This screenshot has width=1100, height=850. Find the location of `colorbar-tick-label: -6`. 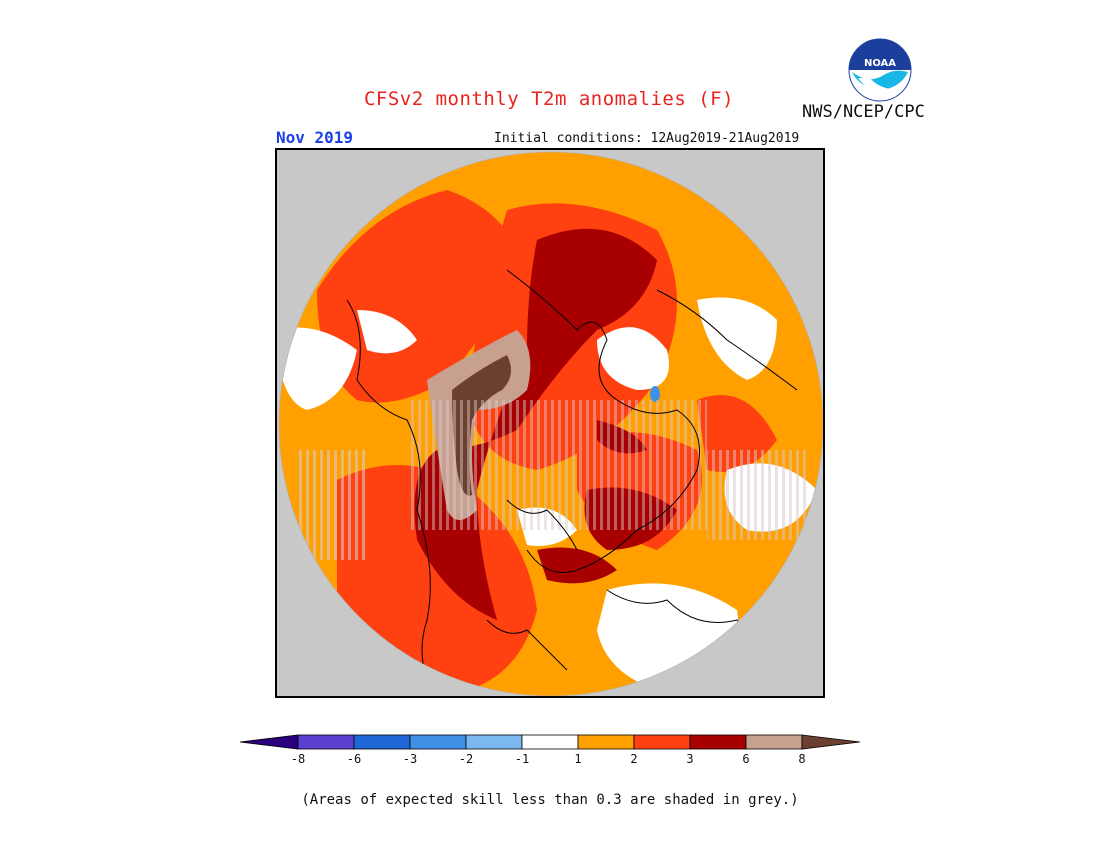

colorbar-tick-label: -6 is located at coordinates (354, 759).